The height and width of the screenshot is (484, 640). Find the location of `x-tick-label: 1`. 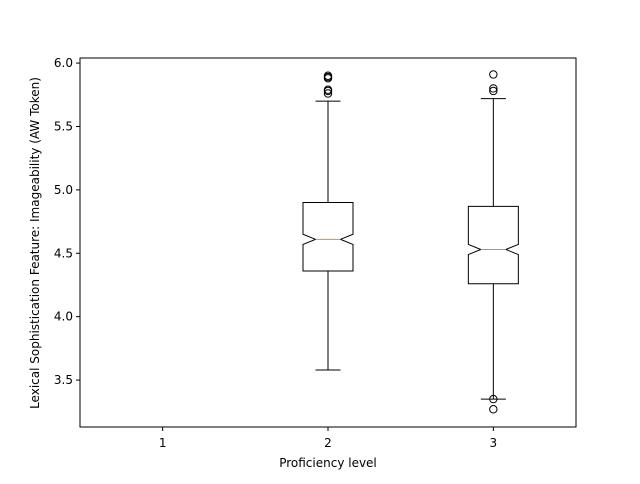

x-tick-label: 1 is located at coordinates (163, 443).